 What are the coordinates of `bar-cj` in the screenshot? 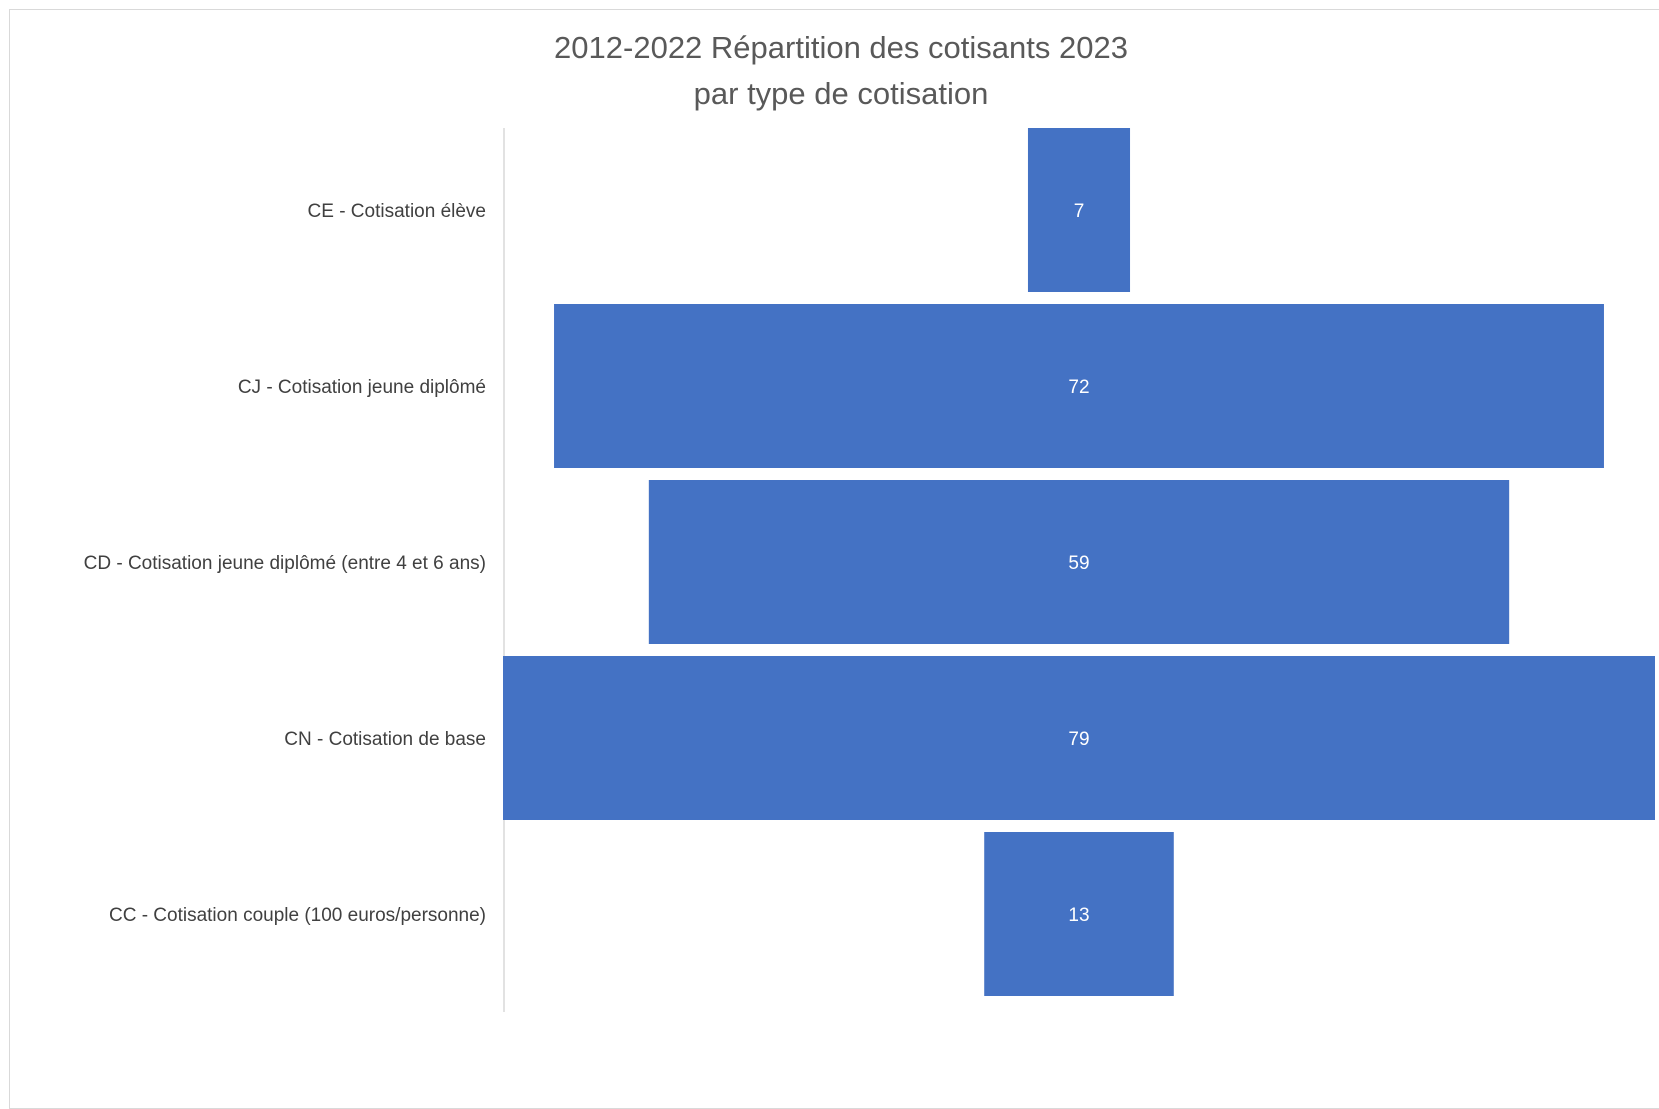 It's located at (1079, 386).